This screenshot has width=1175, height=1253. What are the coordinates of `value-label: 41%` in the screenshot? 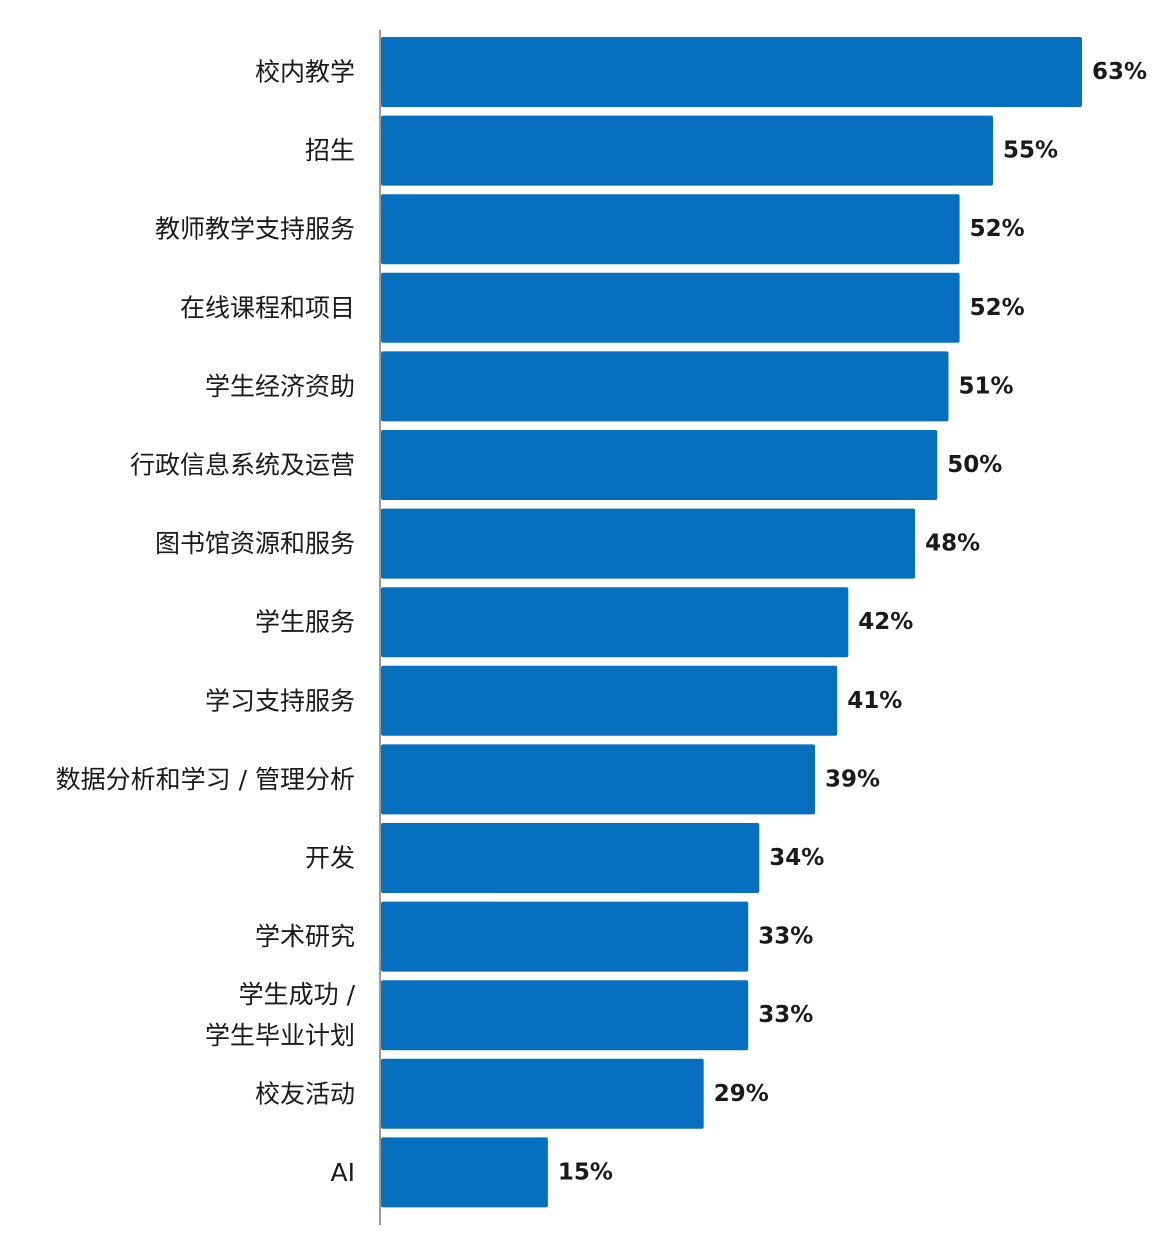 It's located at (874, 701).